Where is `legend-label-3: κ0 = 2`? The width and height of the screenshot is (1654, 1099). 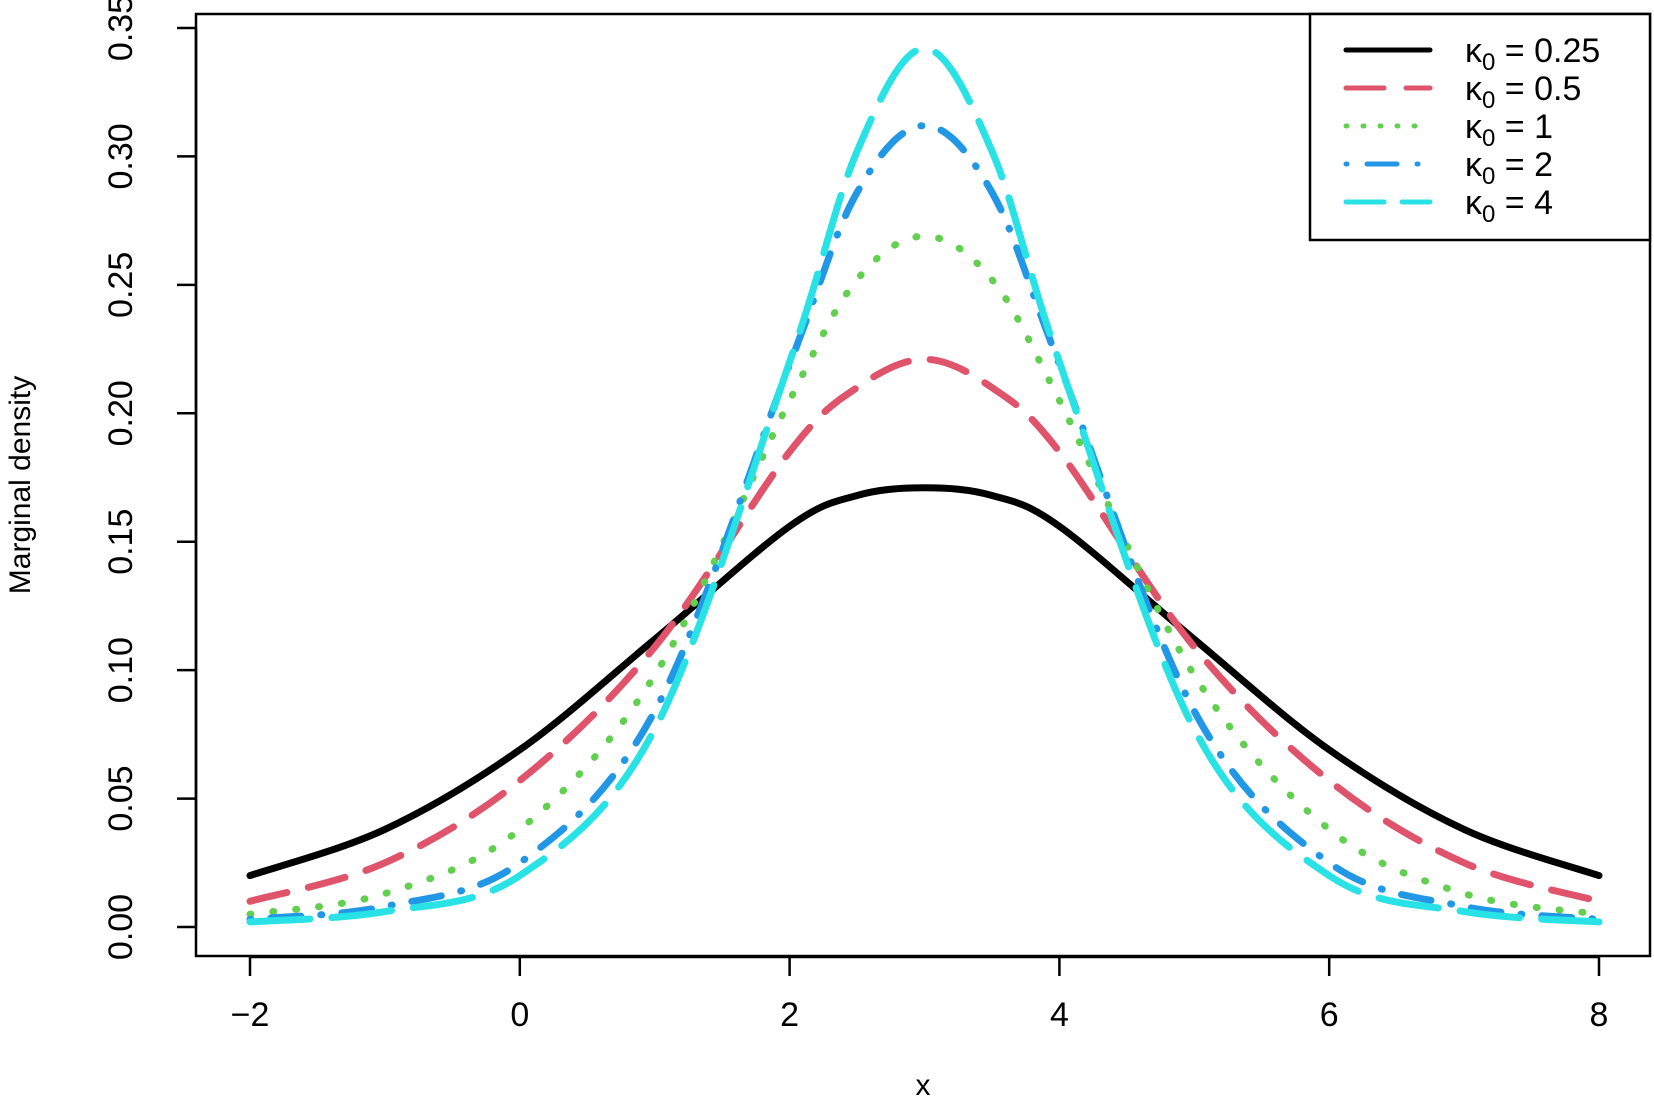 legend-label-3: κ0 = 2 is located at coordinates (1509, 168).